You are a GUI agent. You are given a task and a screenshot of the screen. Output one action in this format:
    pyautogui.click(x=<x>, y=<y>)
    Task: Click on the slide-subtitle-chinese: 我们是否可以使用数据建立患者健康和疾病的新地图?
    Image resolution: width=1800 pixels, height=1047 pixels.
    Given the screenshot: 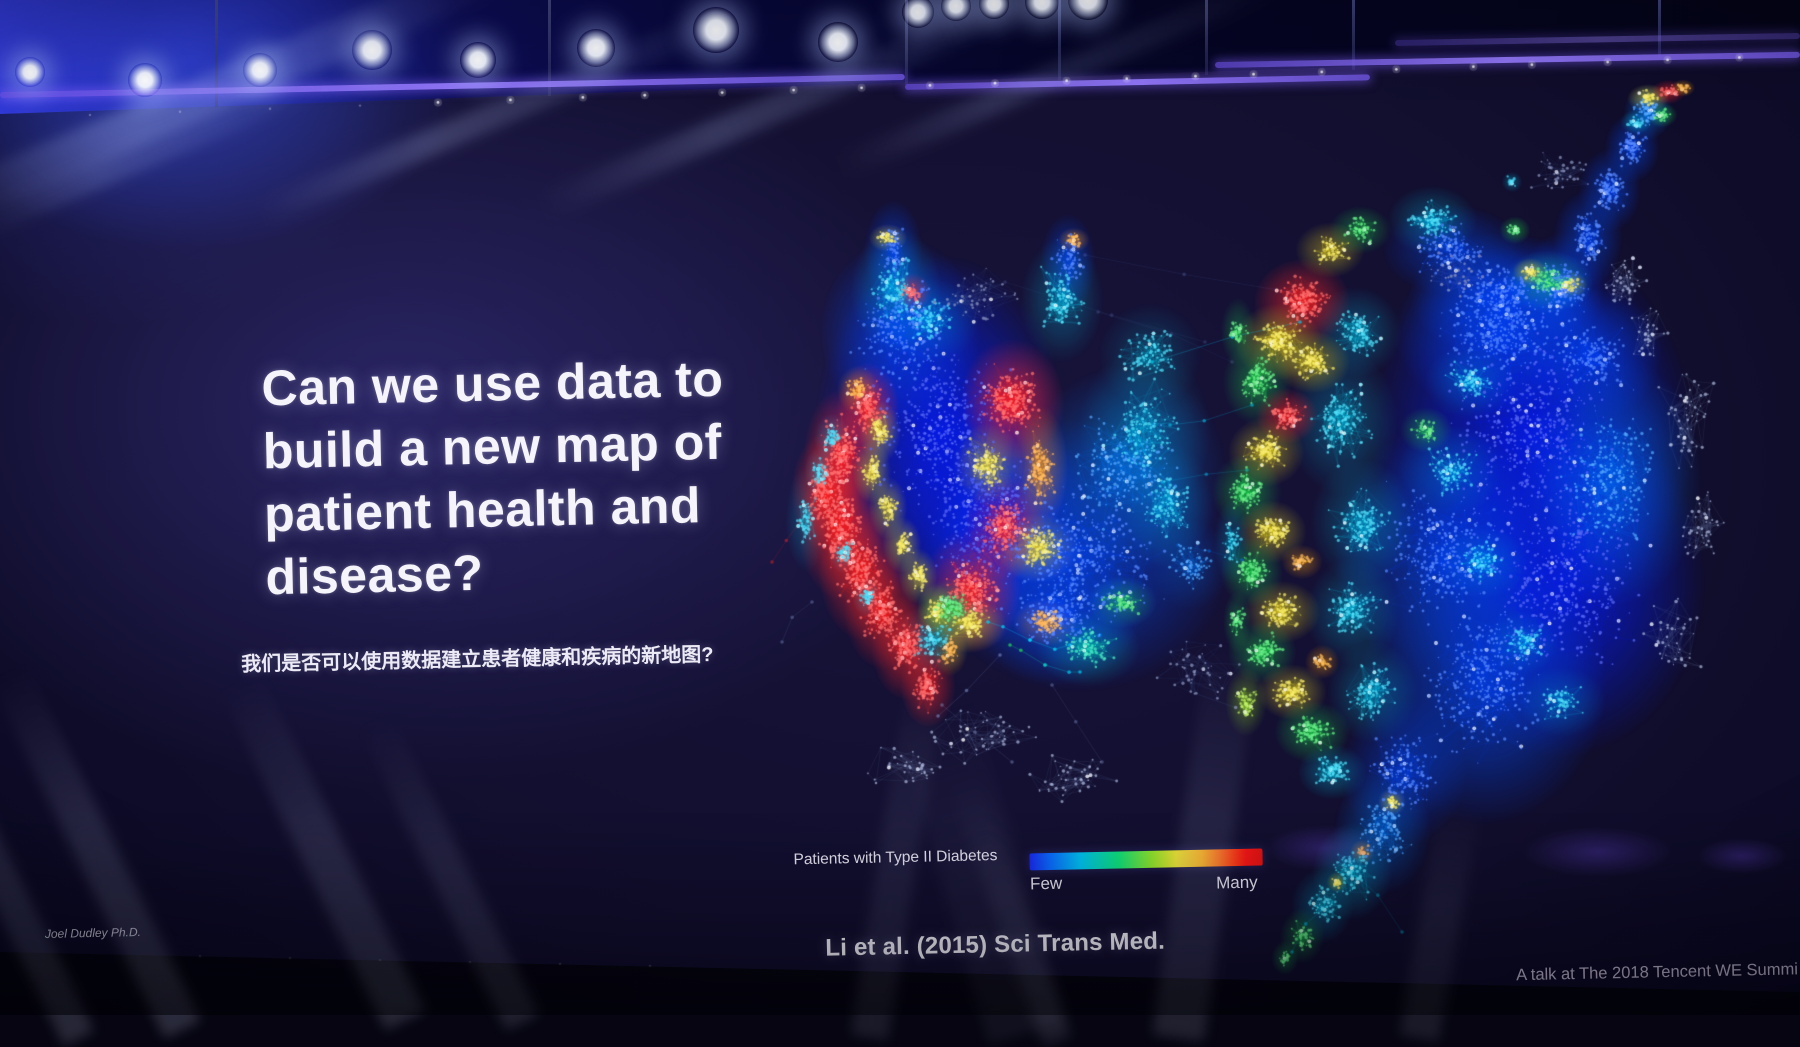 What is the action you would take?
    pyautogui.click(x=477, y=659)
    